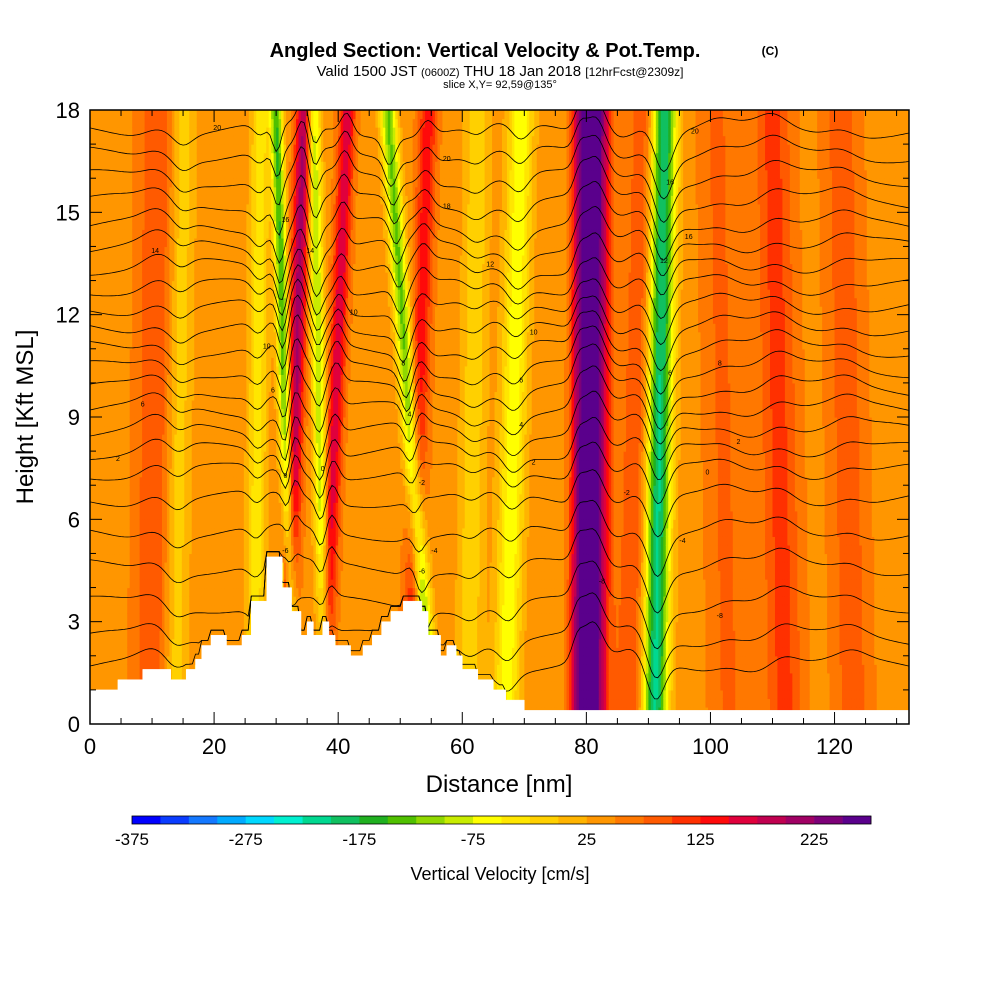 The width and height of the screenshot is (1000, 1000). Describe the element at coordinates (367, 71) in the screenshot. I see `valid-prefix: Valid 1500 JST` at that location.